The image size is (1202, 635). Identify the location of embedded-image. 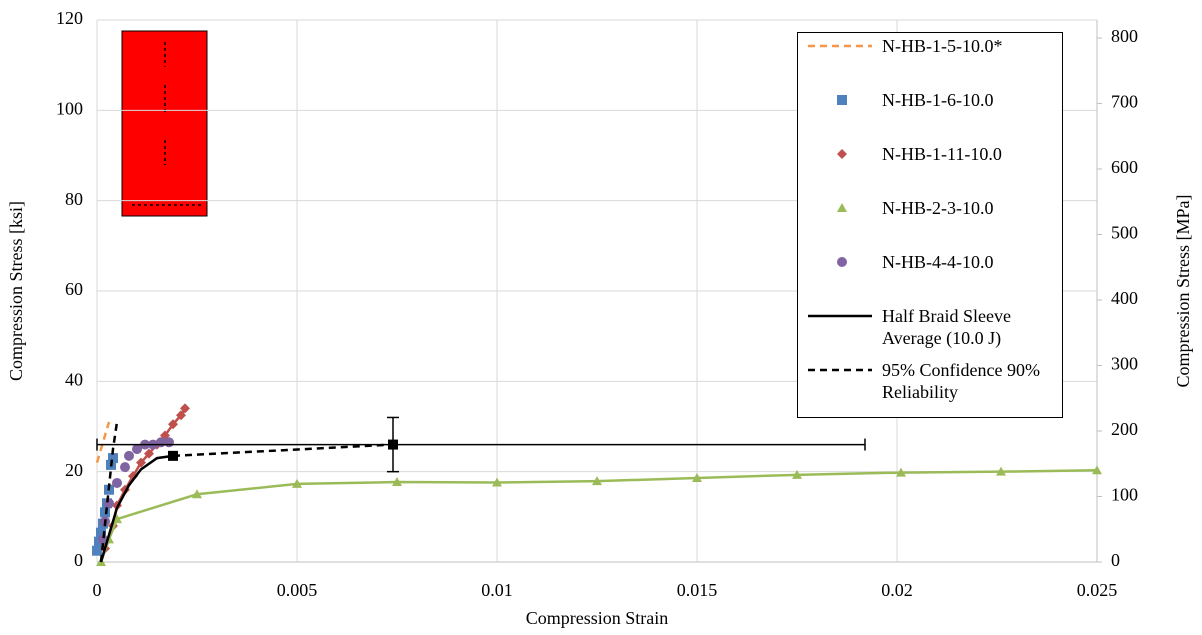
(164, 123).